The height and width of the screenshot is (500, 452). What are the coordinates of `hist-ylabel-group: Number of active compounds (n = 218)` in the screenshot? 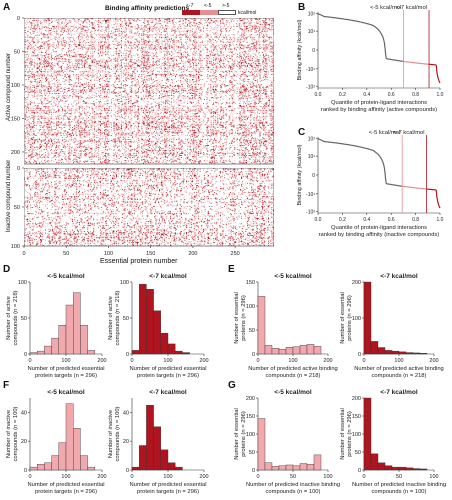 It's located at (12, 317).